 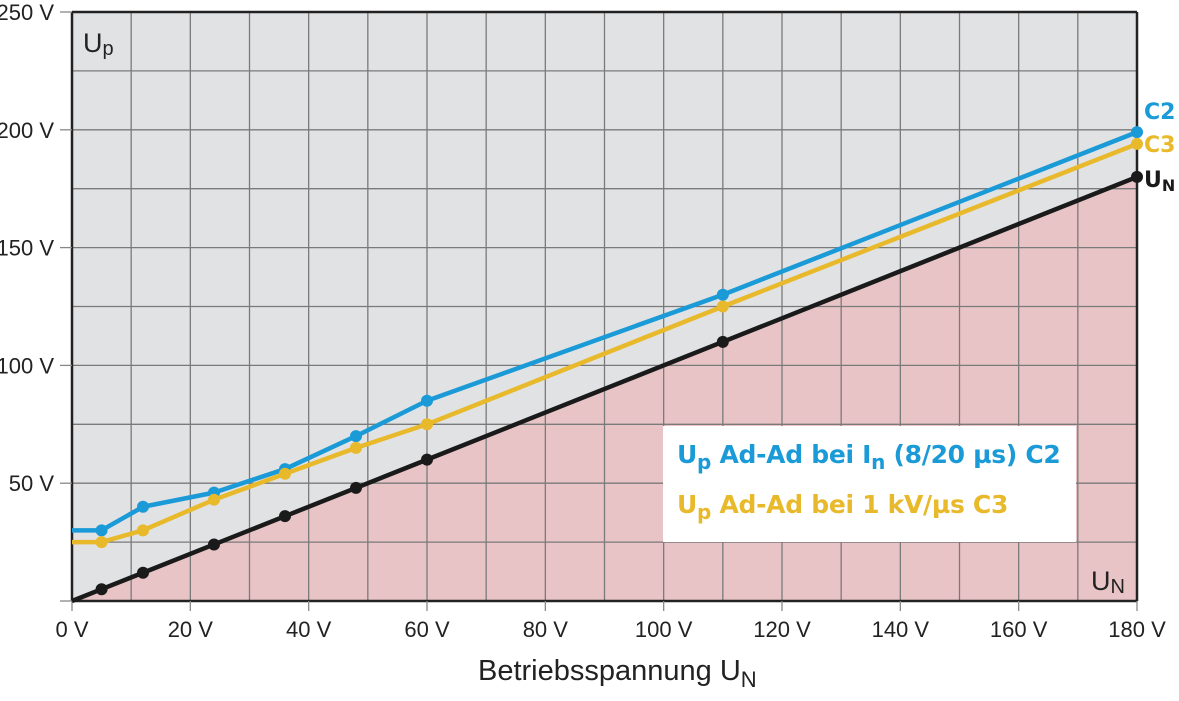 What do you see at coordinates (901, 629) in the screenshot?
I see `x-tick-label: 140 V` at bounding box center [901, 629].